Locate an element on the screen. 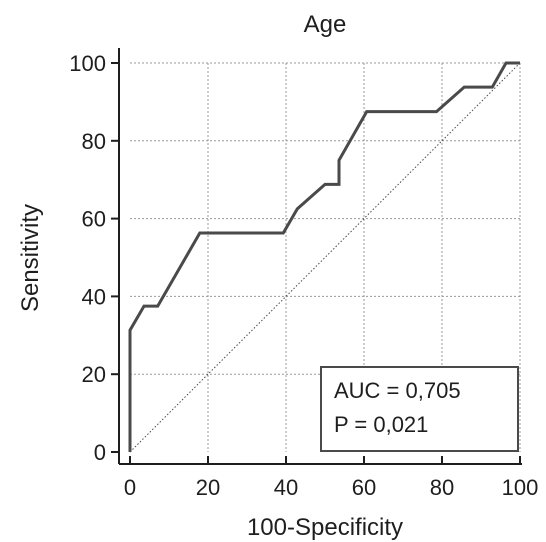 The height and width of the screenshot is (542, 546). y-tick-label: 60 is located at coordinates (94, 219).